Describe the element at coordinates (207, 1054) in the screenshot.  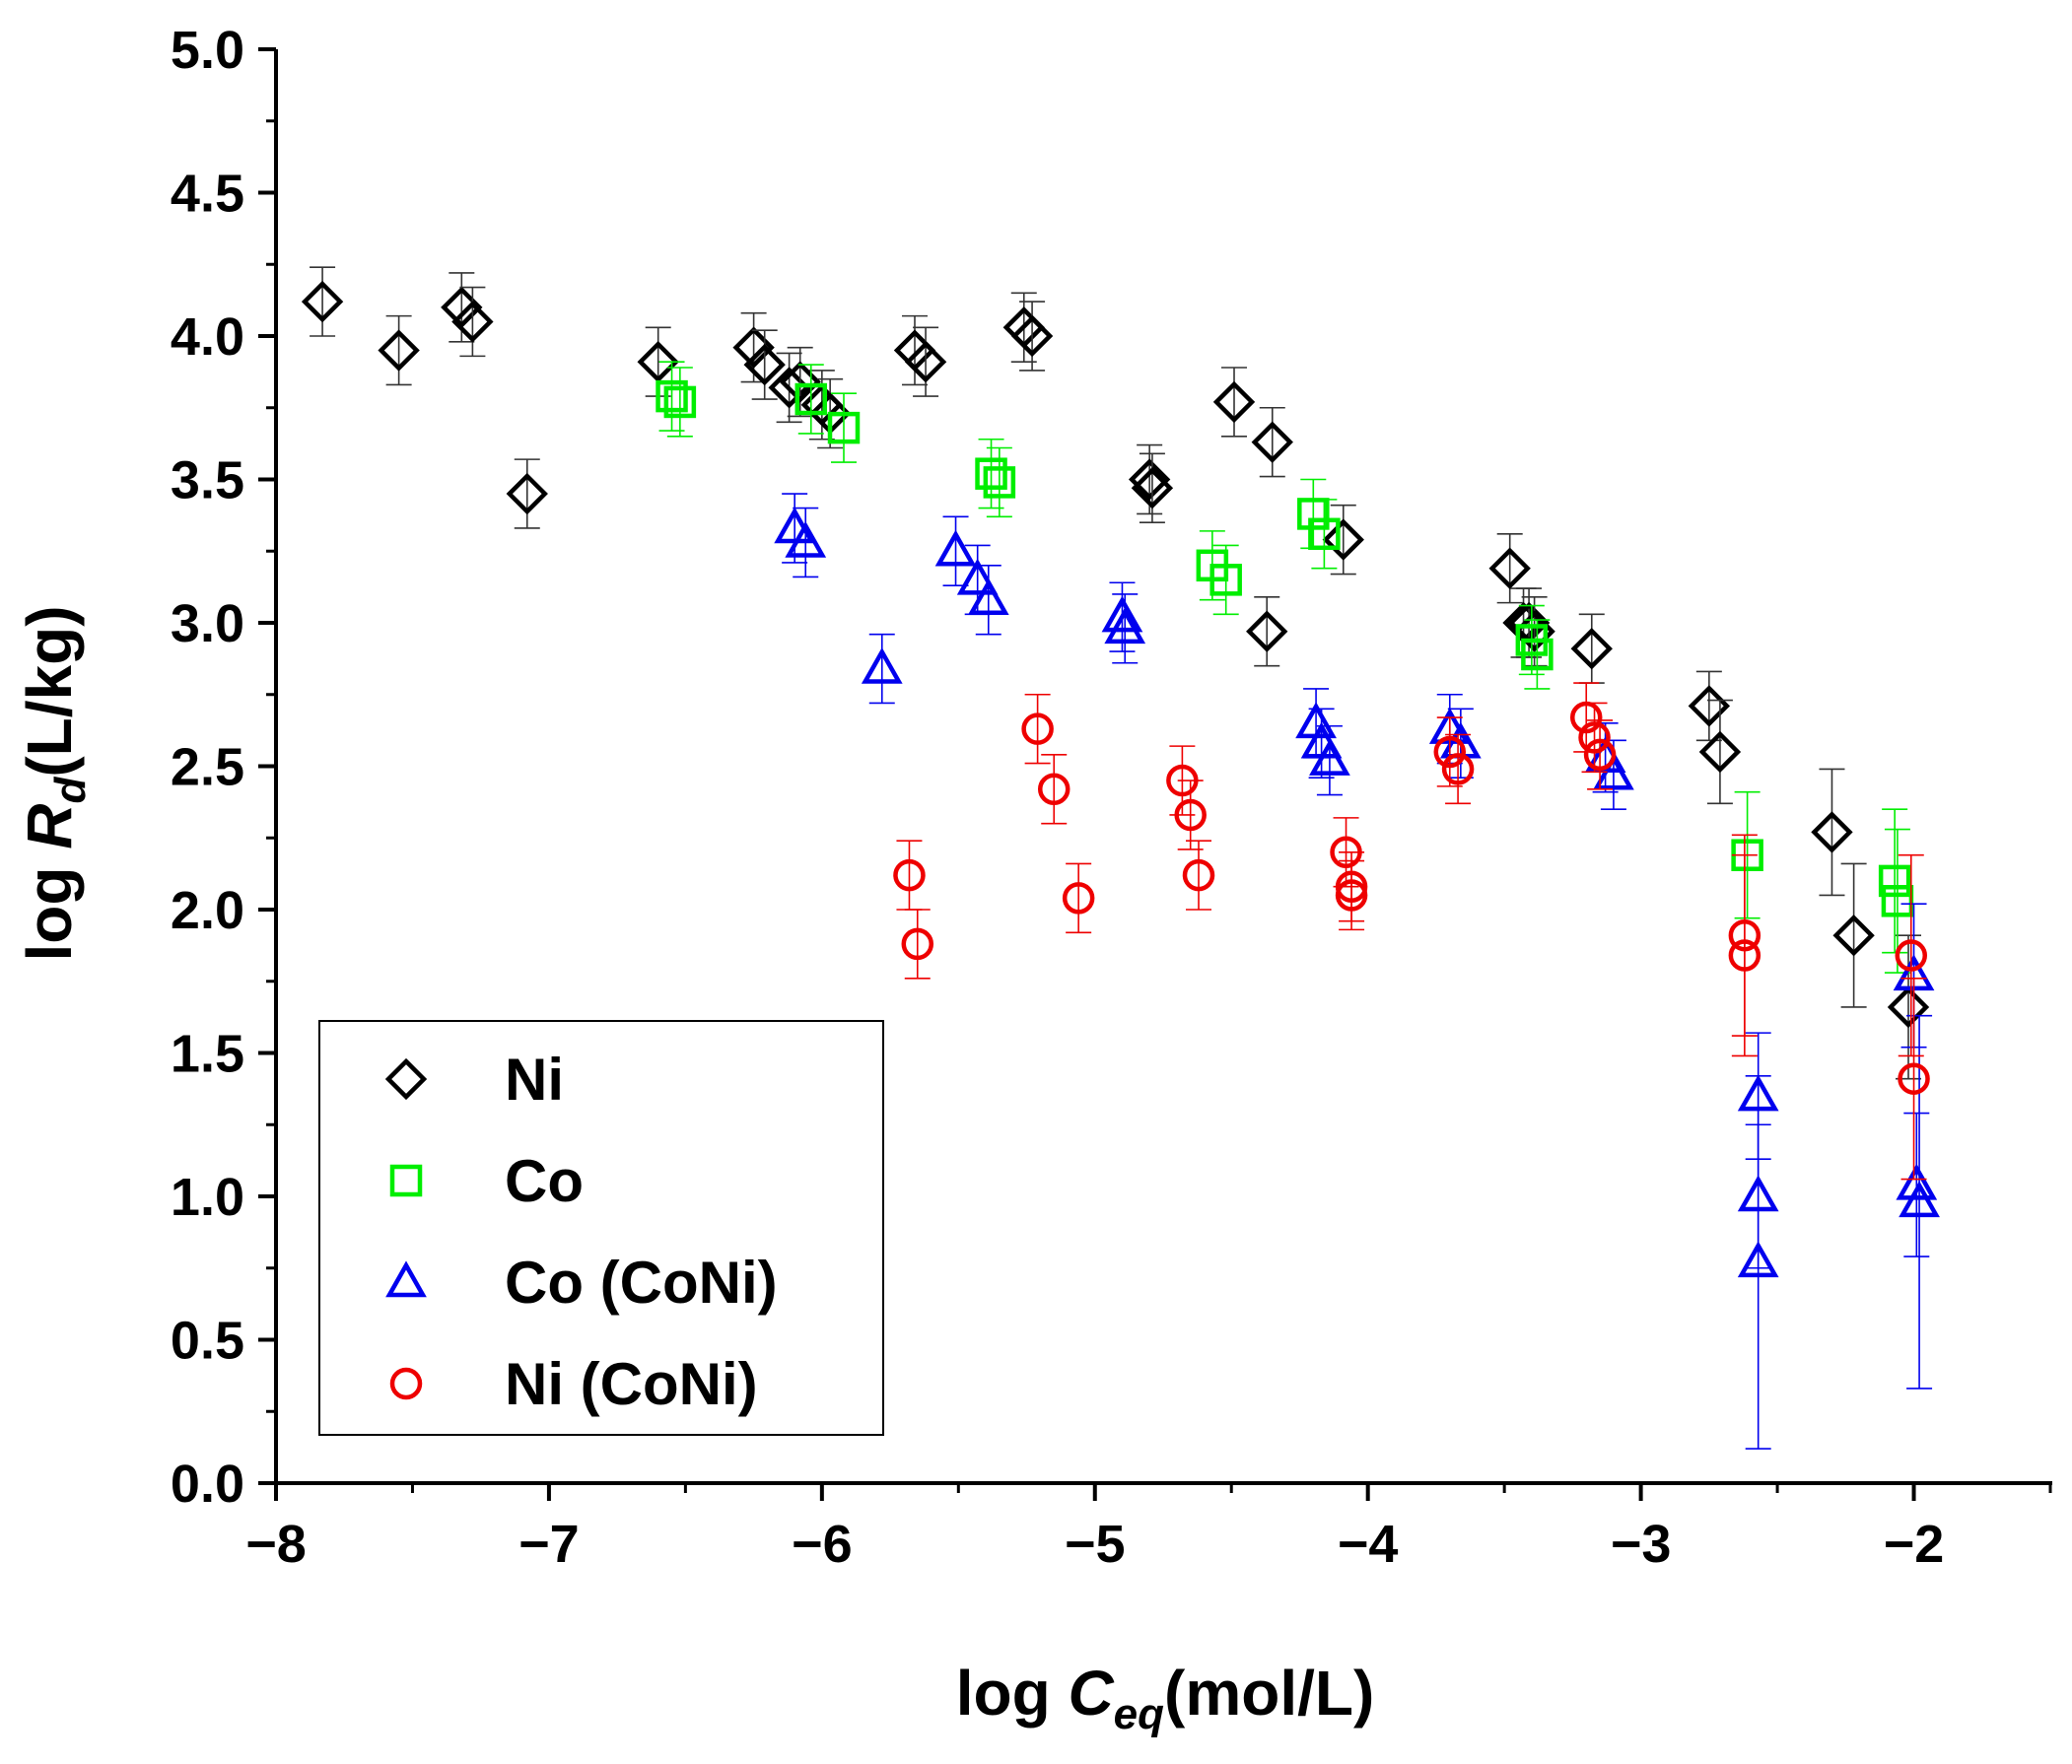
I see `y-tick-label: 1.5` at that location.